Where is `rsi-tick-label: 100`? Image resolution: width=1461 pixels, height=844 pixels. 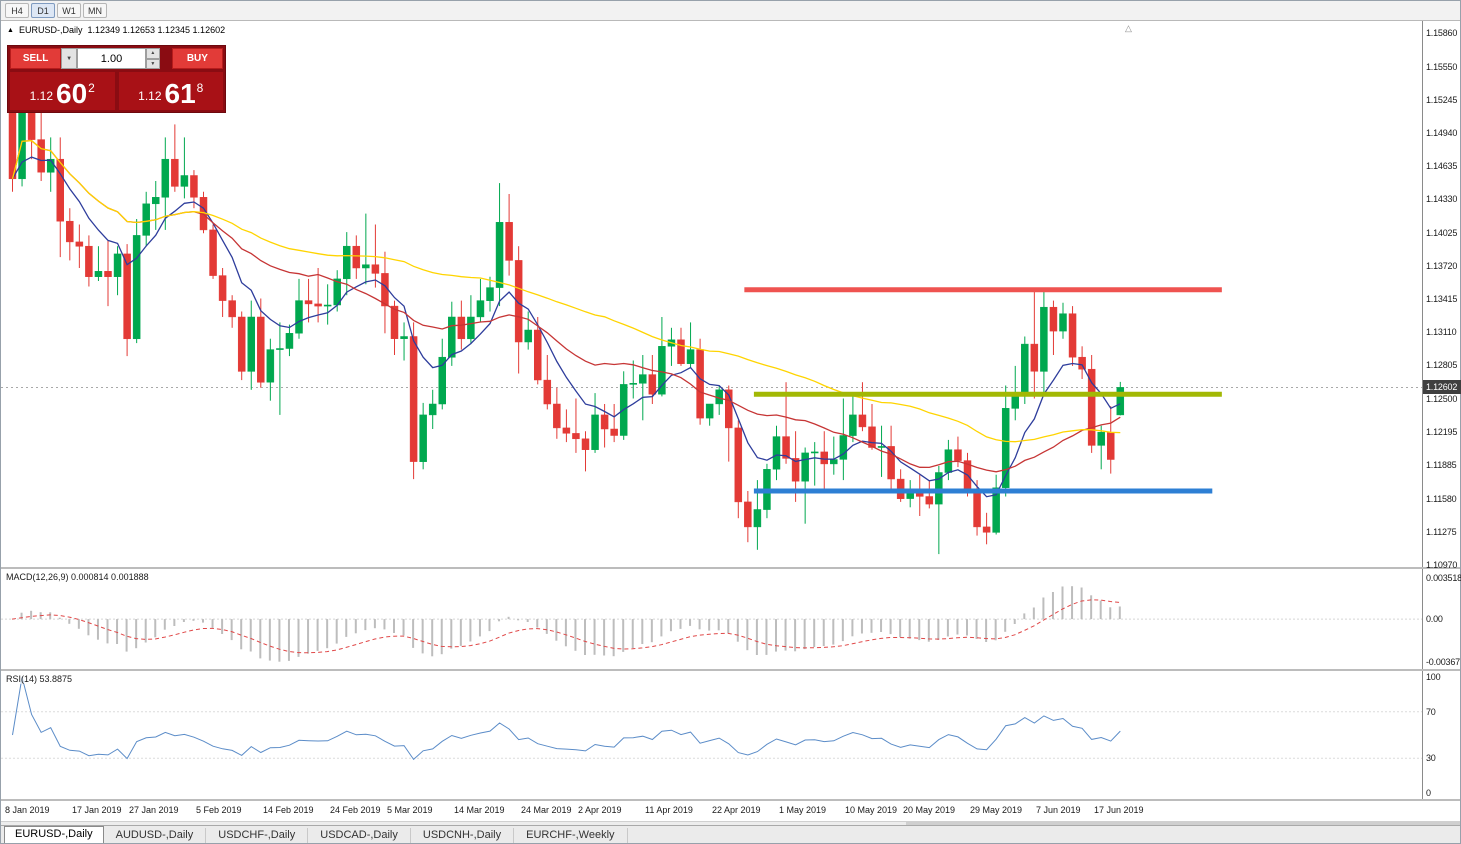
rsi-tick-label: 100 is located at coordinates (1433, 677).